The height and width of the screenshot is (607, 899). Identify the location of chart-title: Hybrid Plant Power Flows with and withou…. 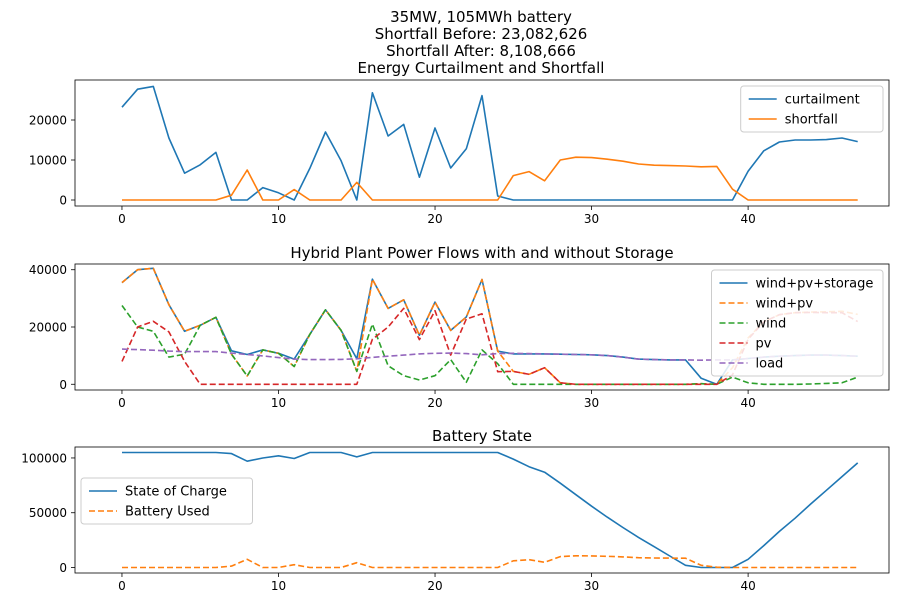
(481, 253).